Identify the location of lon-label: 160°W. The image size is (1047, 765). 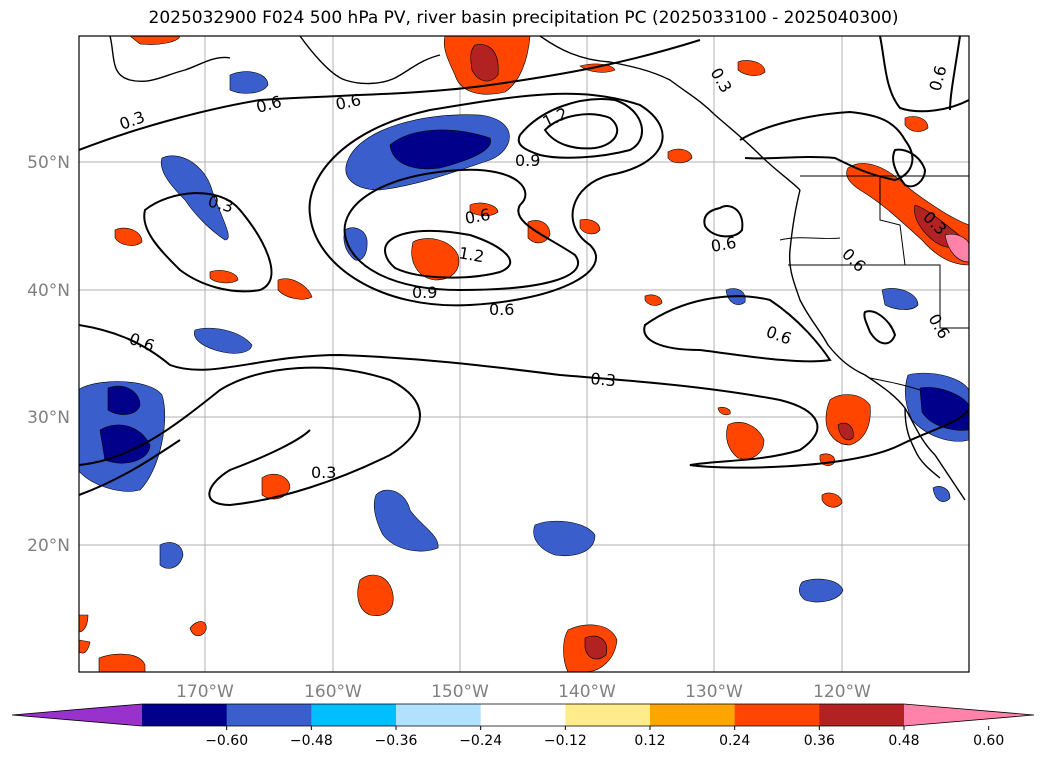
(333, 692).